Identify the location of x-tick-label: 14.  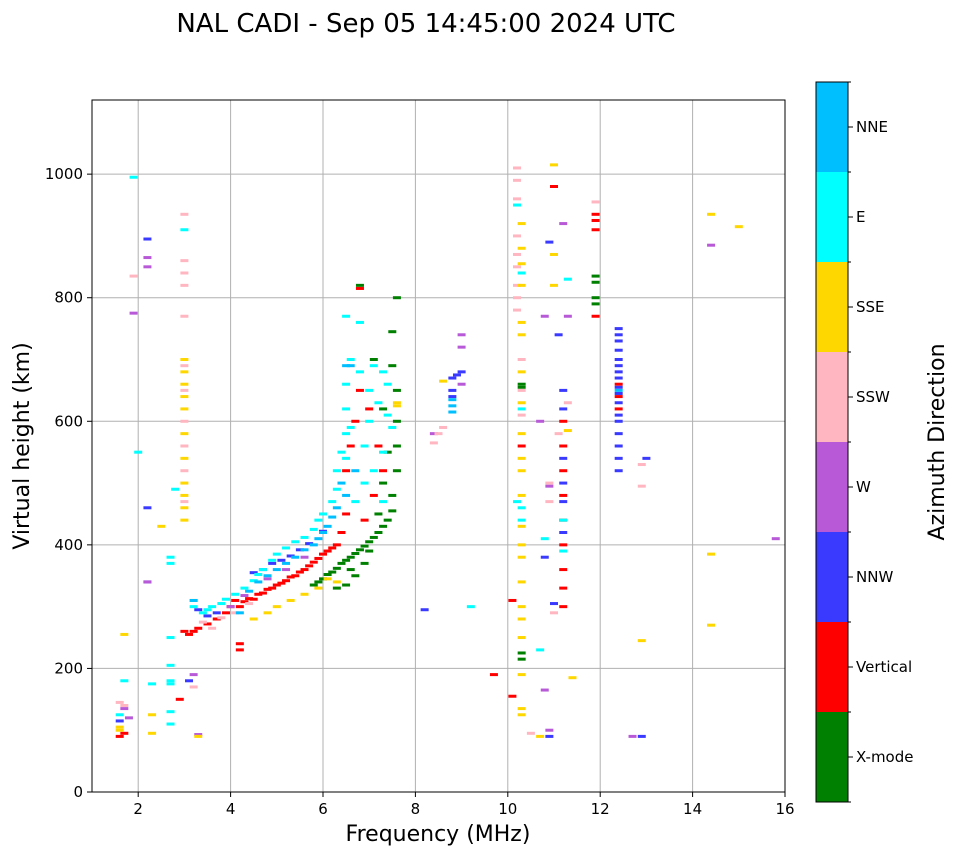
(692, 809).